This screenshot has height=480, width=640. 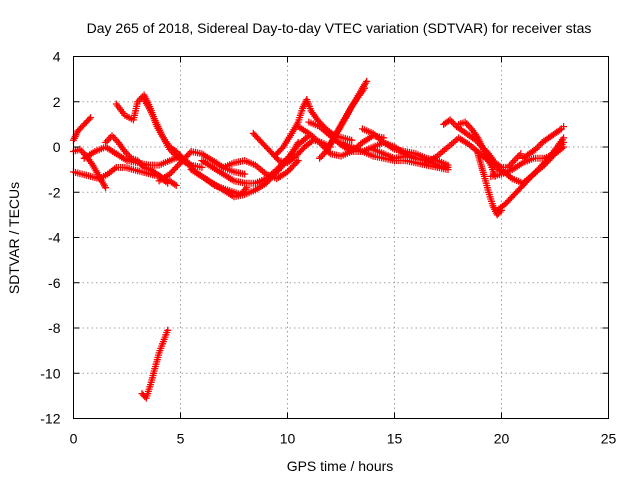 I want to click on y-tick-label: -8, so click(x=54, y=328).